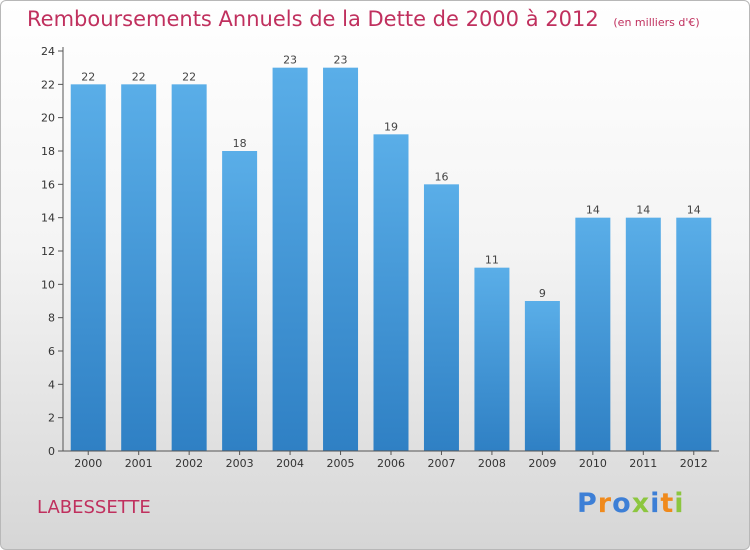 This screenshot has width=750, height=550. What do you see at coordinates (656, 22) in the screenshot?
I see `chart-subtitle: (en milliers d'€)` at bounding box center [656, 22].